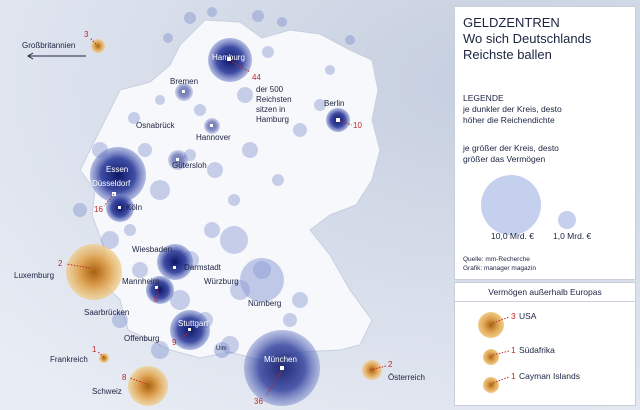 The image size is (640, 410). I want to click on count-duesseldorf: 16, so click(98, 209).